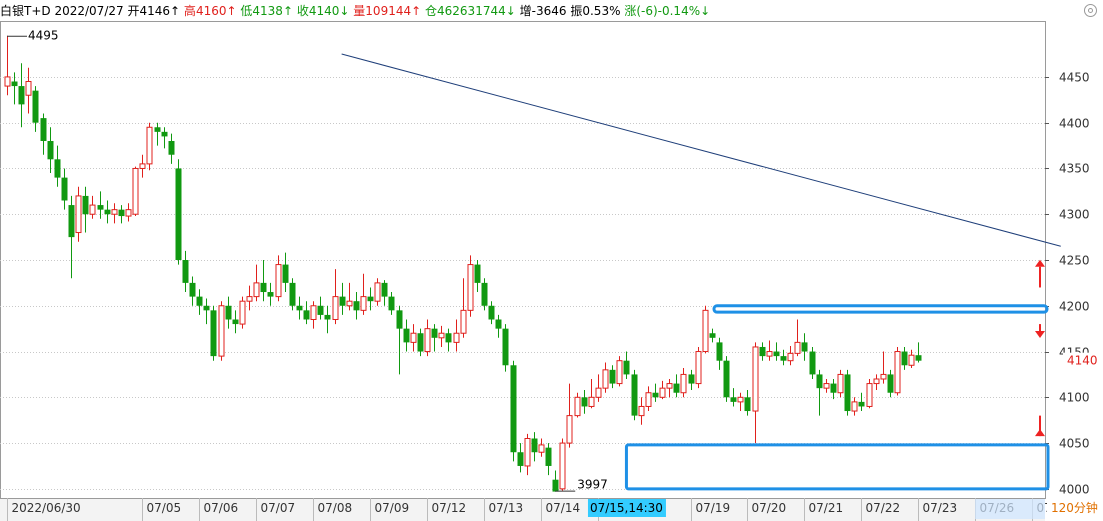  Describe the element at coordinates (576, 11) in the screenshot. I see `amplitude-label: 振` at that location.